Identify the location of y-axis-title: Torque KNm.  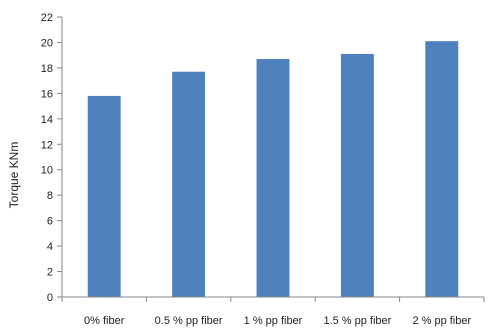
(14, 175).